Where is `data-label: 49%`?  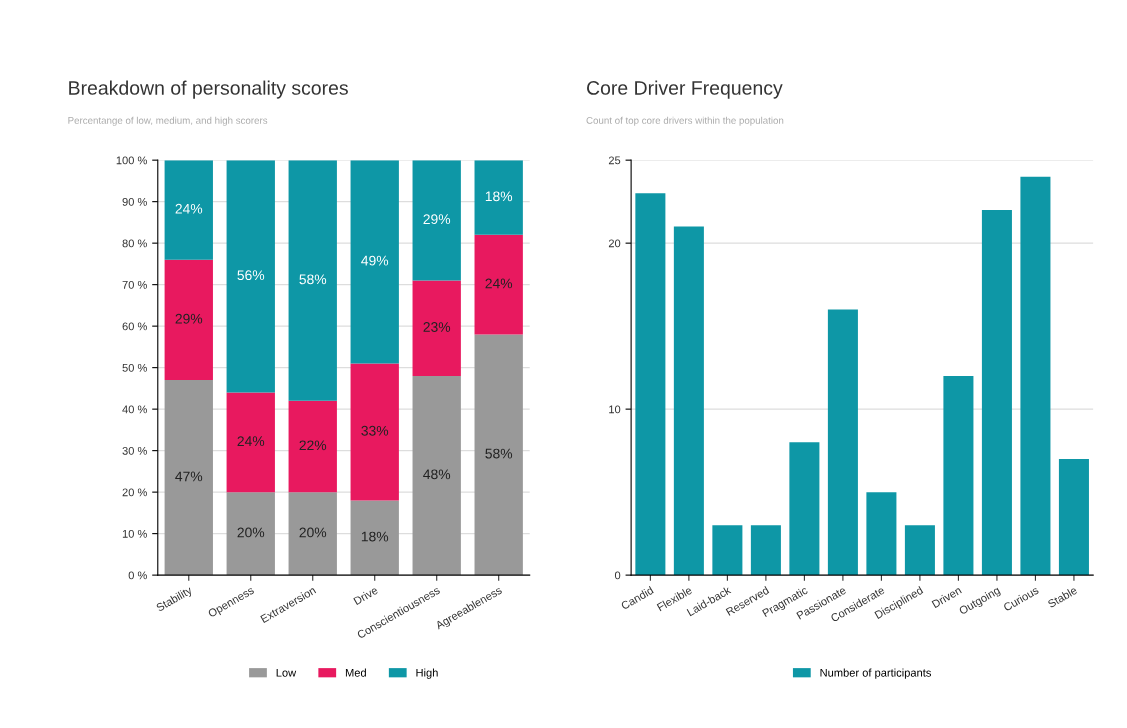
data-label: 49% is located at coordinates (375, 260).